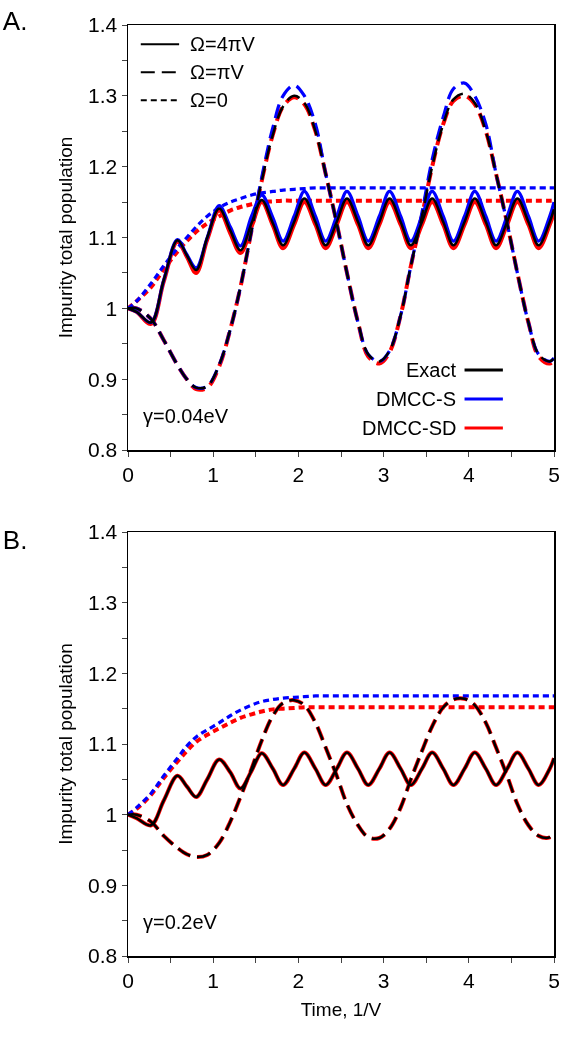  I want to click on annotation: γ=0.2eV, so click(180, 922).